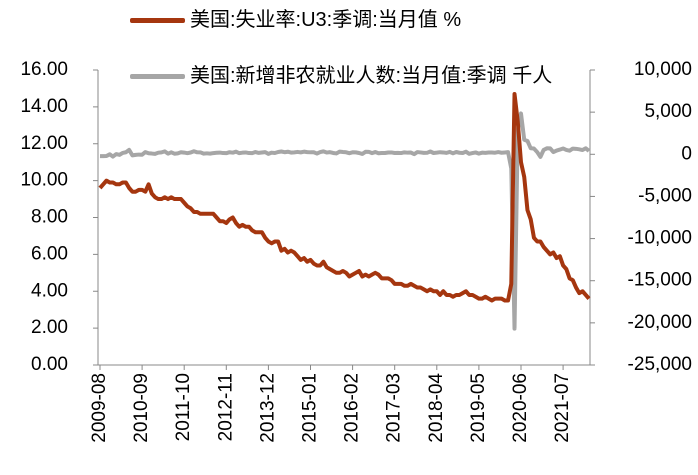 The height and width of the screenshot is (475, 698). What do you see at coordinates (660, 322) in the screenshot?
I see `y2-tick-label: -20,000` at bounding box center [660, 322].